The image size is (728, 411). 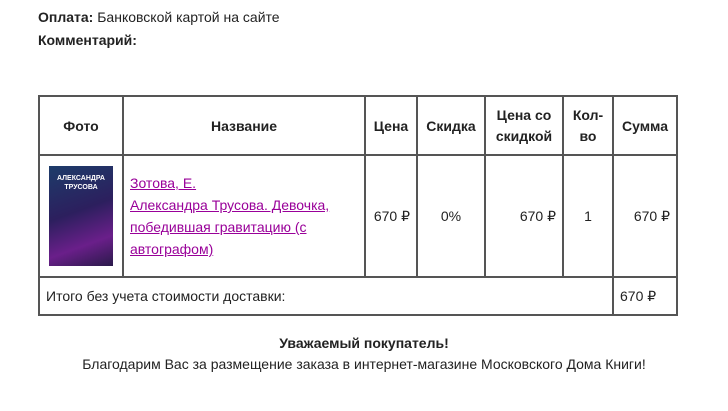 I want to click on header-photo: Фото, so click(x=81, y=125).